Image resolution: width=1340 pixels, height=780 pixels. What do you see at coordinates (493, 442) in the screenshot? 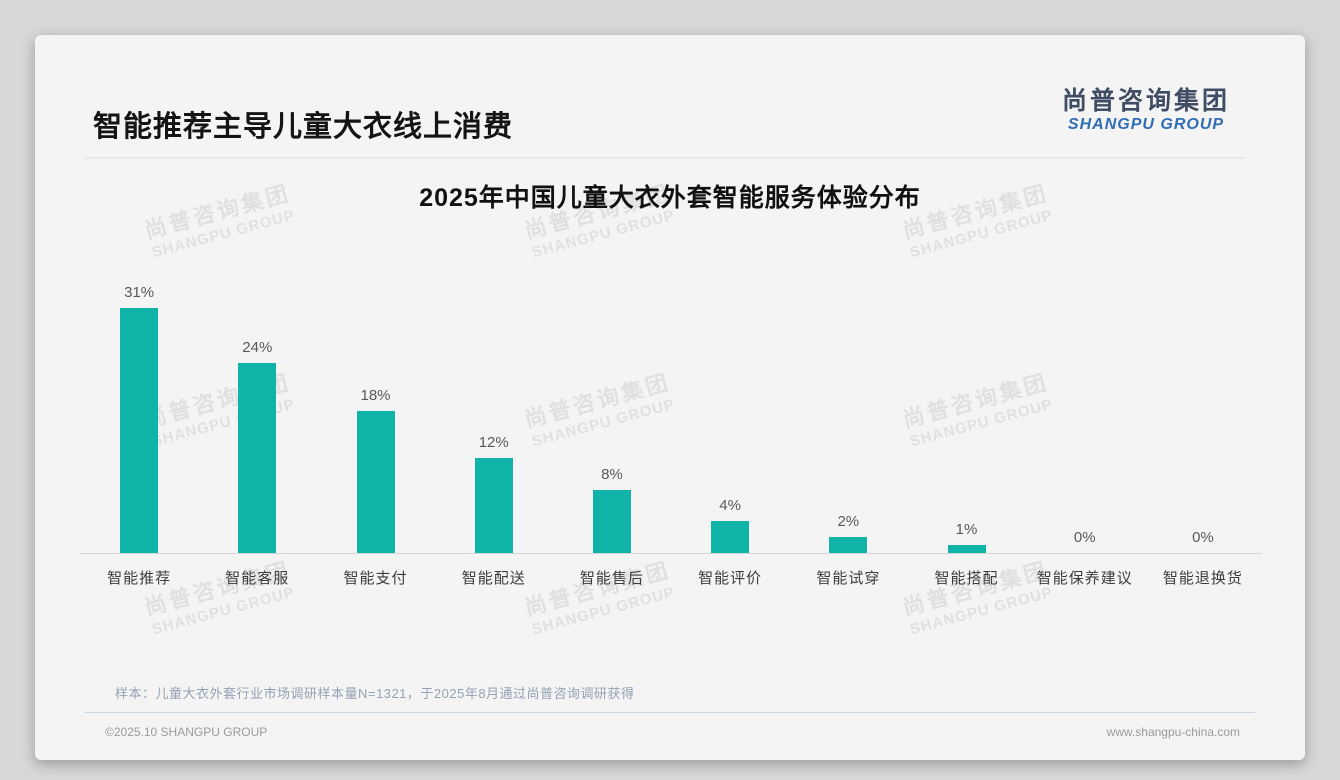
I see `bar-value-label: 12%` at bounding box center [493, 442].